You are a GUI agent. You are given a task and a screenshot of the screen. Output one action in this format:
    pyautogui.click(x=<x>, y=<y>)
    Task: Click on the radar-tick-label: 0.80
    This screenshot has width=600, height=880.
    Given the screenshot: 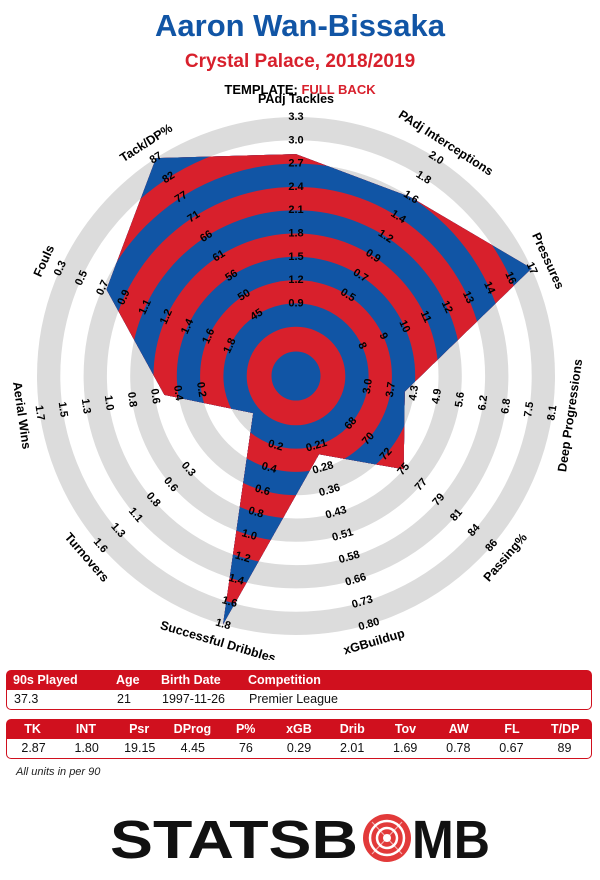 What is the action you would take?
    pyautogui.click(x=369, y=625)
    